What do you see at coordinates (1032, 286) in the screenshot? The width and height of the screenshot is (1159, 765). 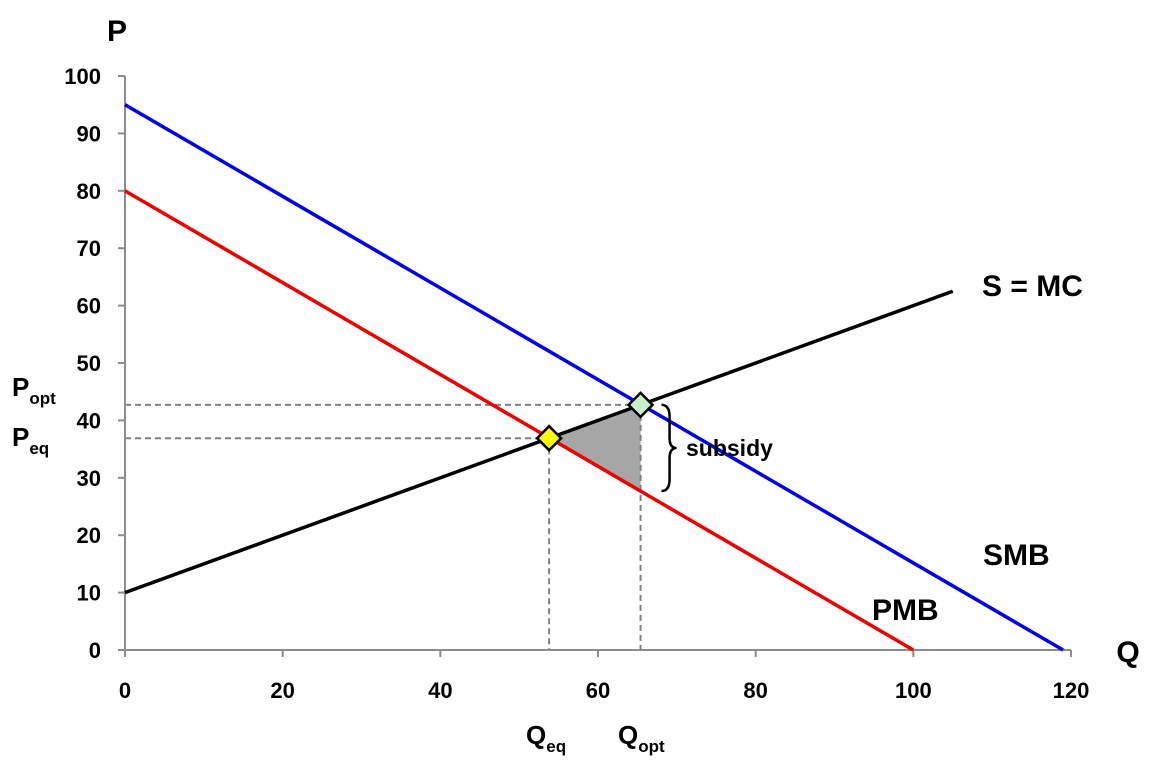 I see `supply-mc-label: S = MC` at bounding box center [1032, 286].